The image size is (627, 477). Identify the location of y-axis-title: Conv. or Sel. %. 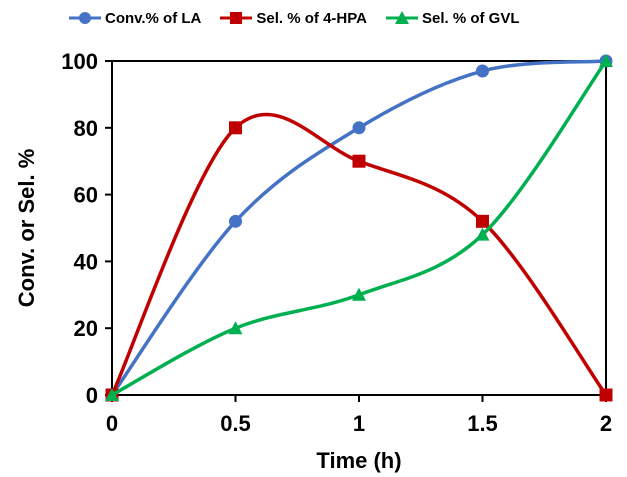
(26, 228).